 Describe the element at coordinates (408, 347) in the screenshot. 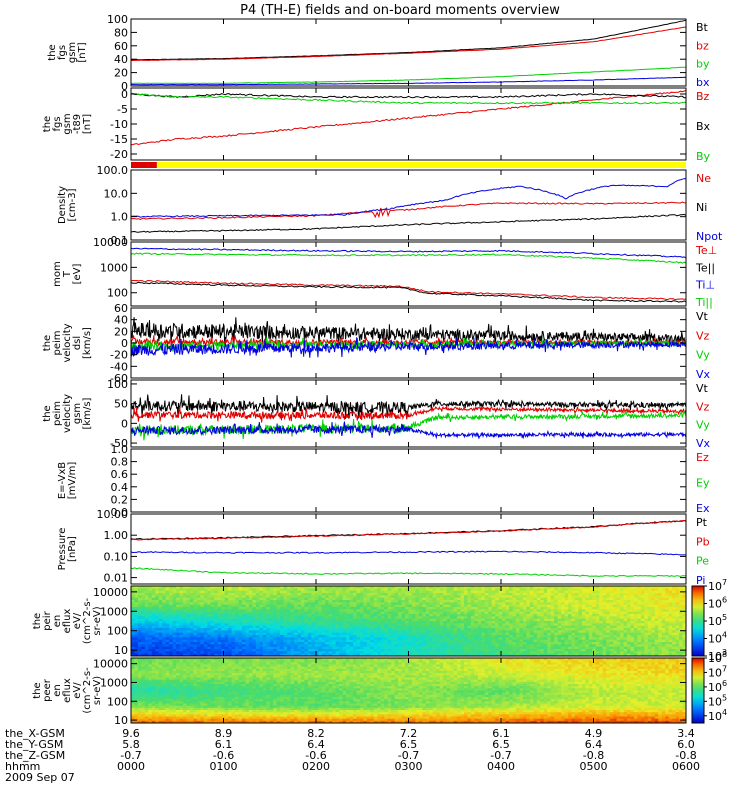

I see `series-line-Vx` at that location.